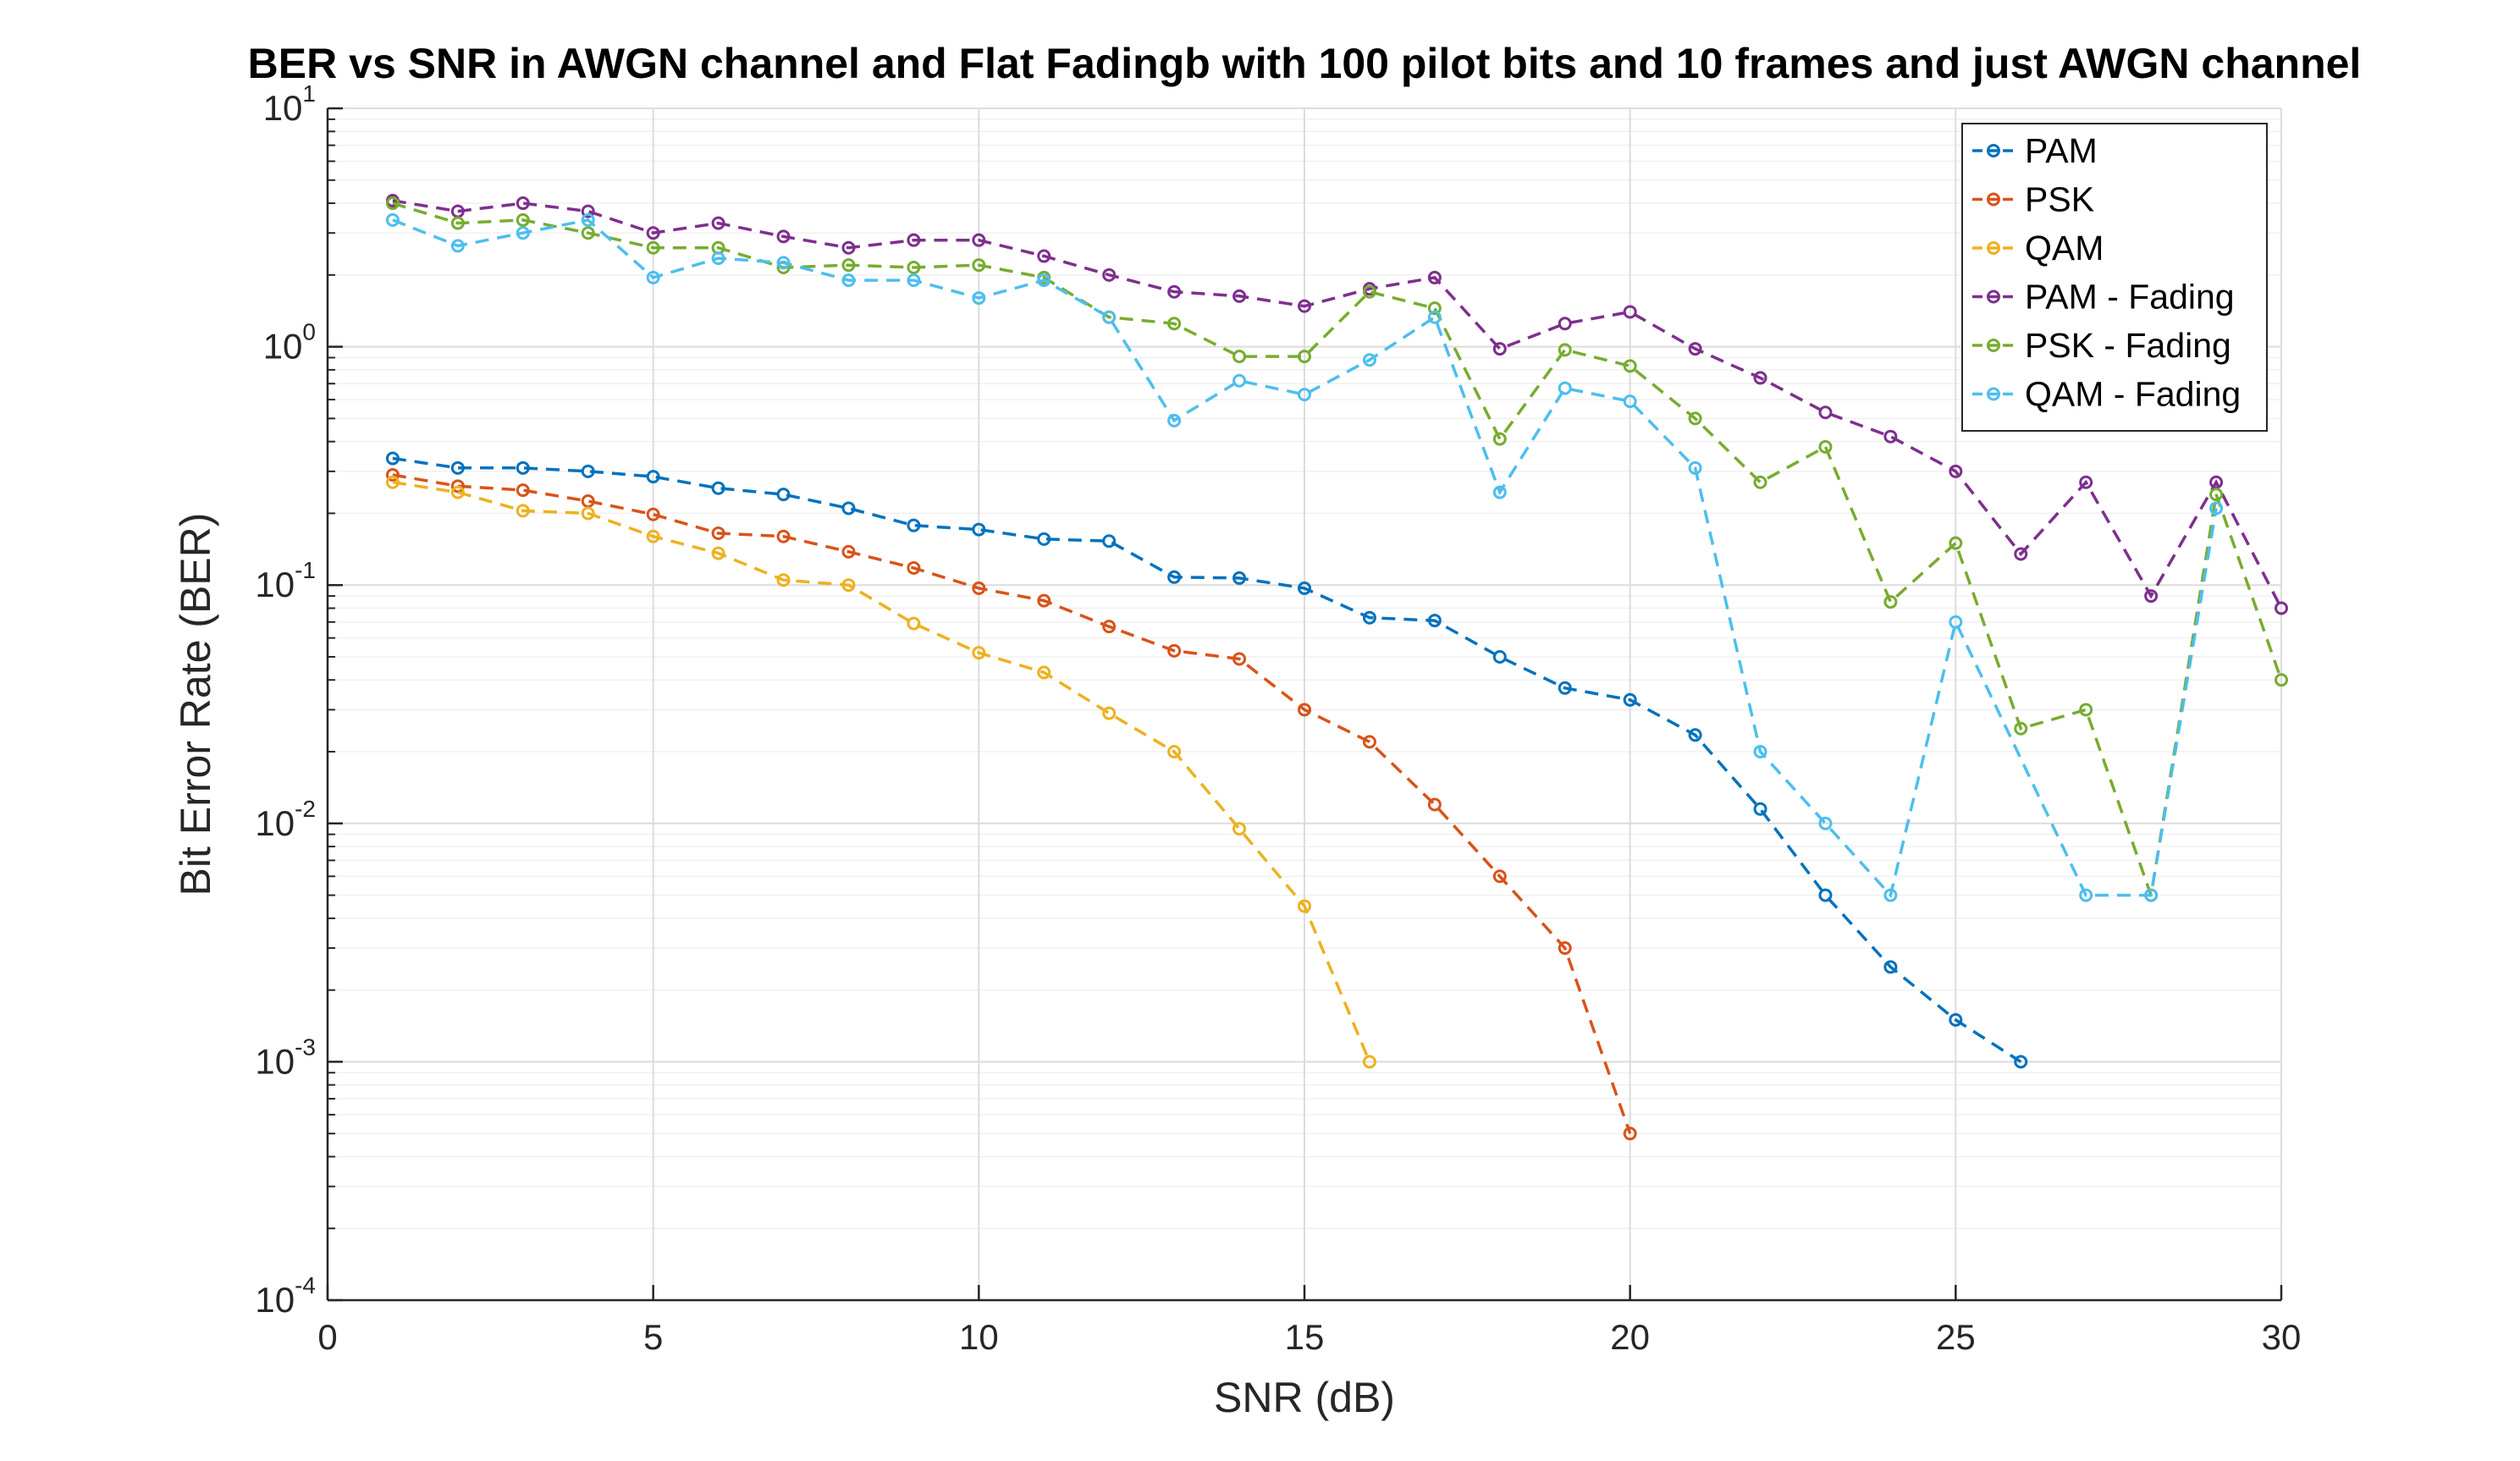 This screenshot has height=1461, width=2520. I want to click on legend-marker, so click(1993, 345).